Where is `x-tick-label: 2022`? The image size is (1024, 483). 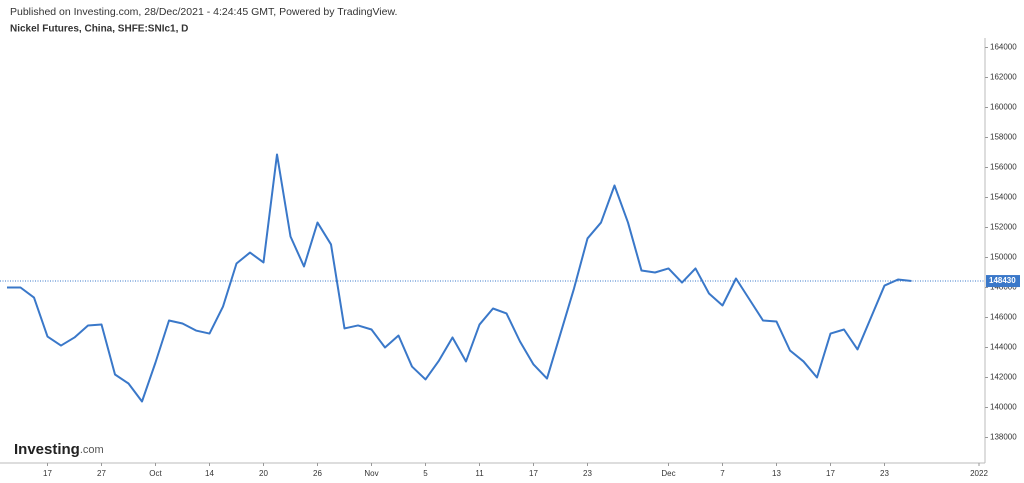 x-tick-label: 2022 is located at coordinates (979, 473).